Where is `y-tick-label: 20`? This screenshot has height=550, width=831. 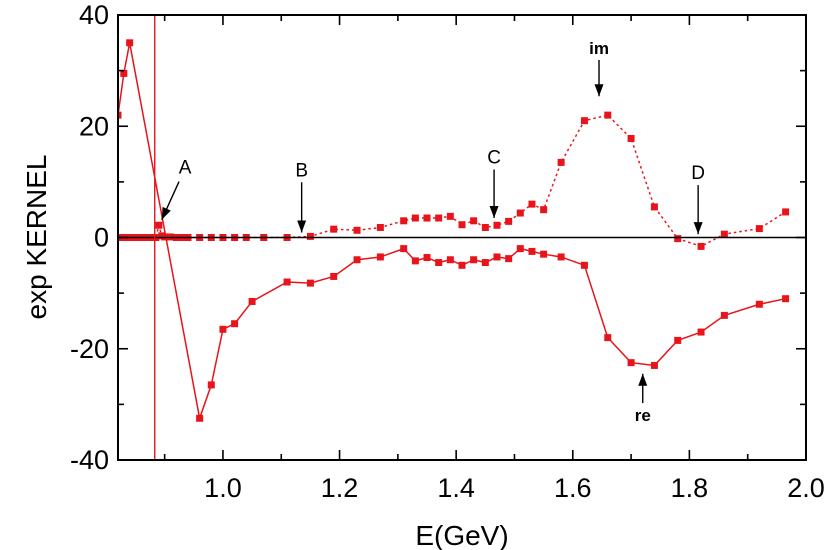
y-tick-label: 20 is located at coordinates (94, 126).